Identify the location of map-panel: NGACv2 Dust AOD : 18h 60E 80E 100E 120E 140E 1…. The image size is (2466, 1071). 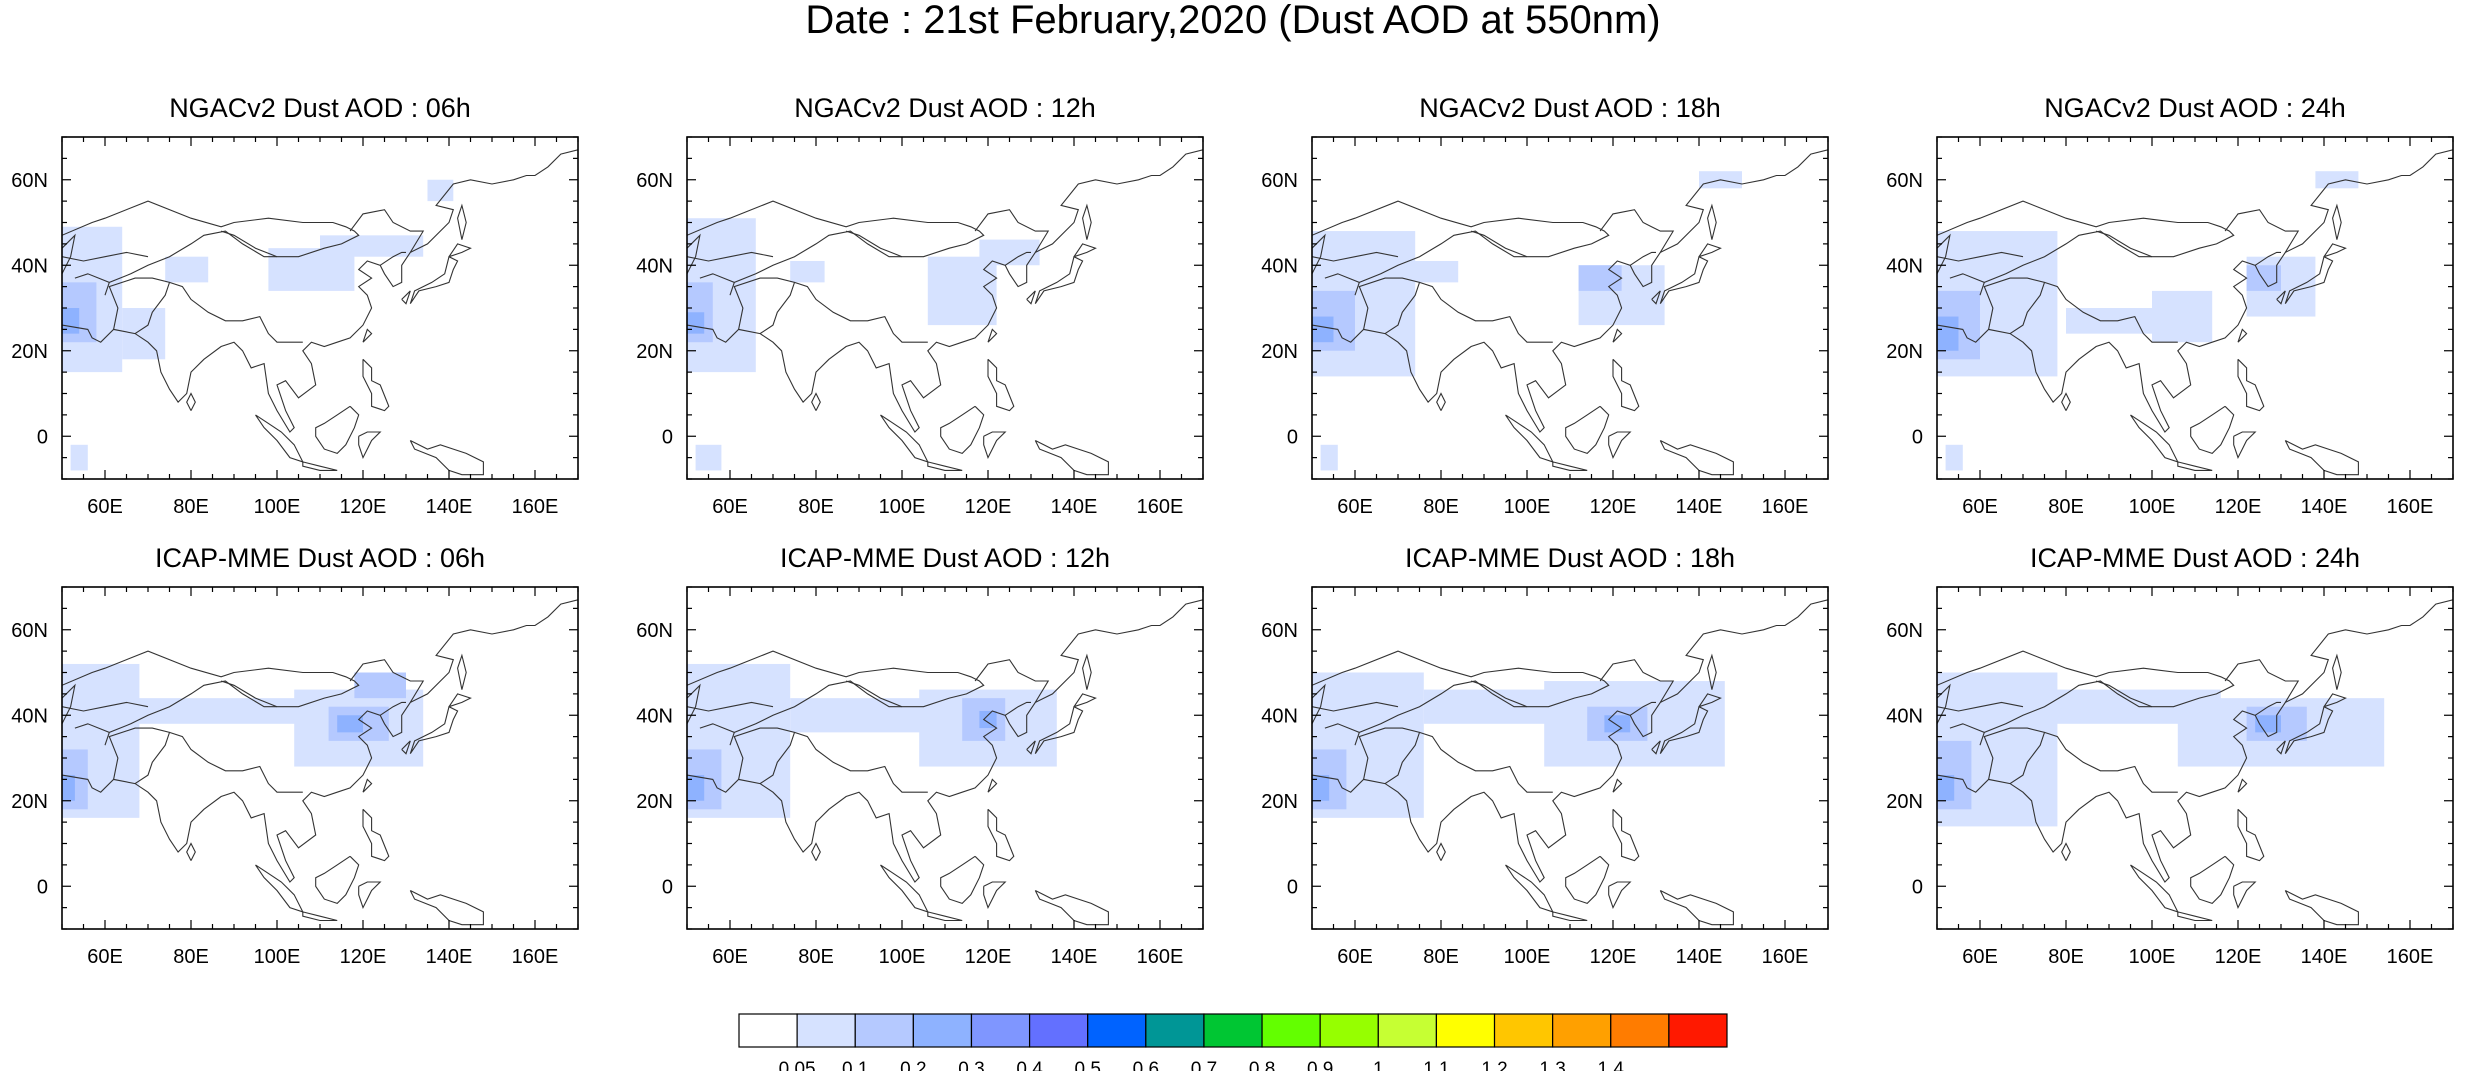
(1545, 305).